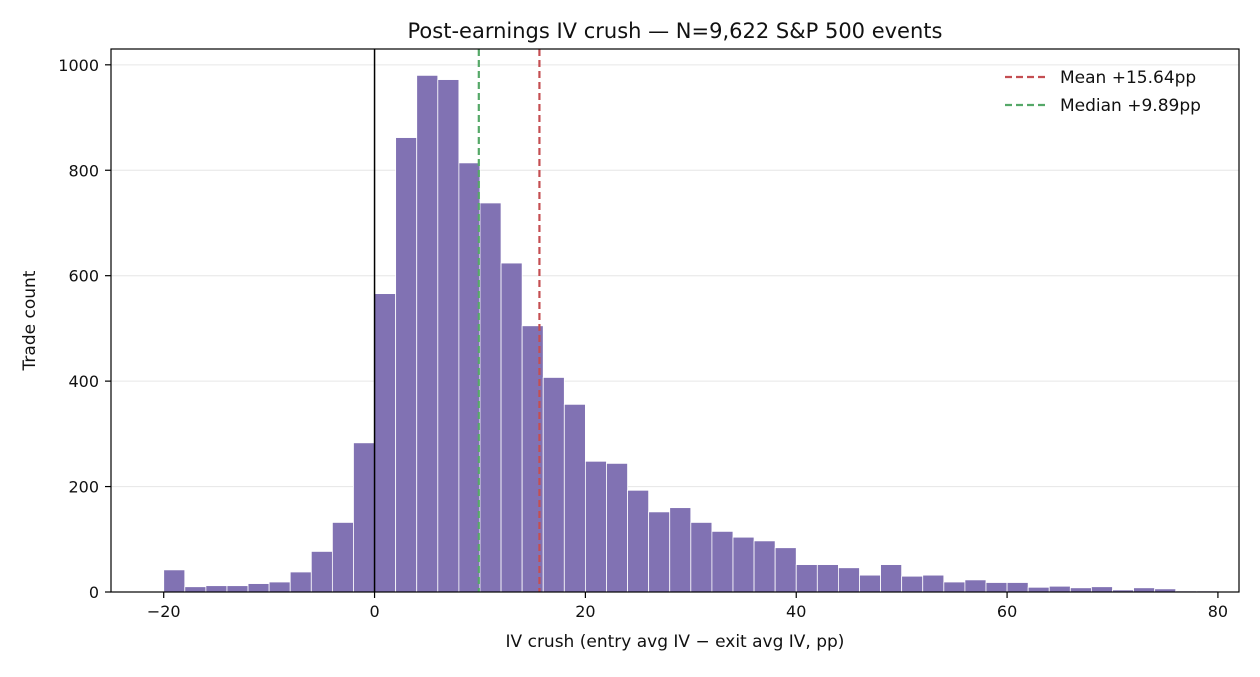  I want to click on x-tick-label: 40, so click(796, 611).